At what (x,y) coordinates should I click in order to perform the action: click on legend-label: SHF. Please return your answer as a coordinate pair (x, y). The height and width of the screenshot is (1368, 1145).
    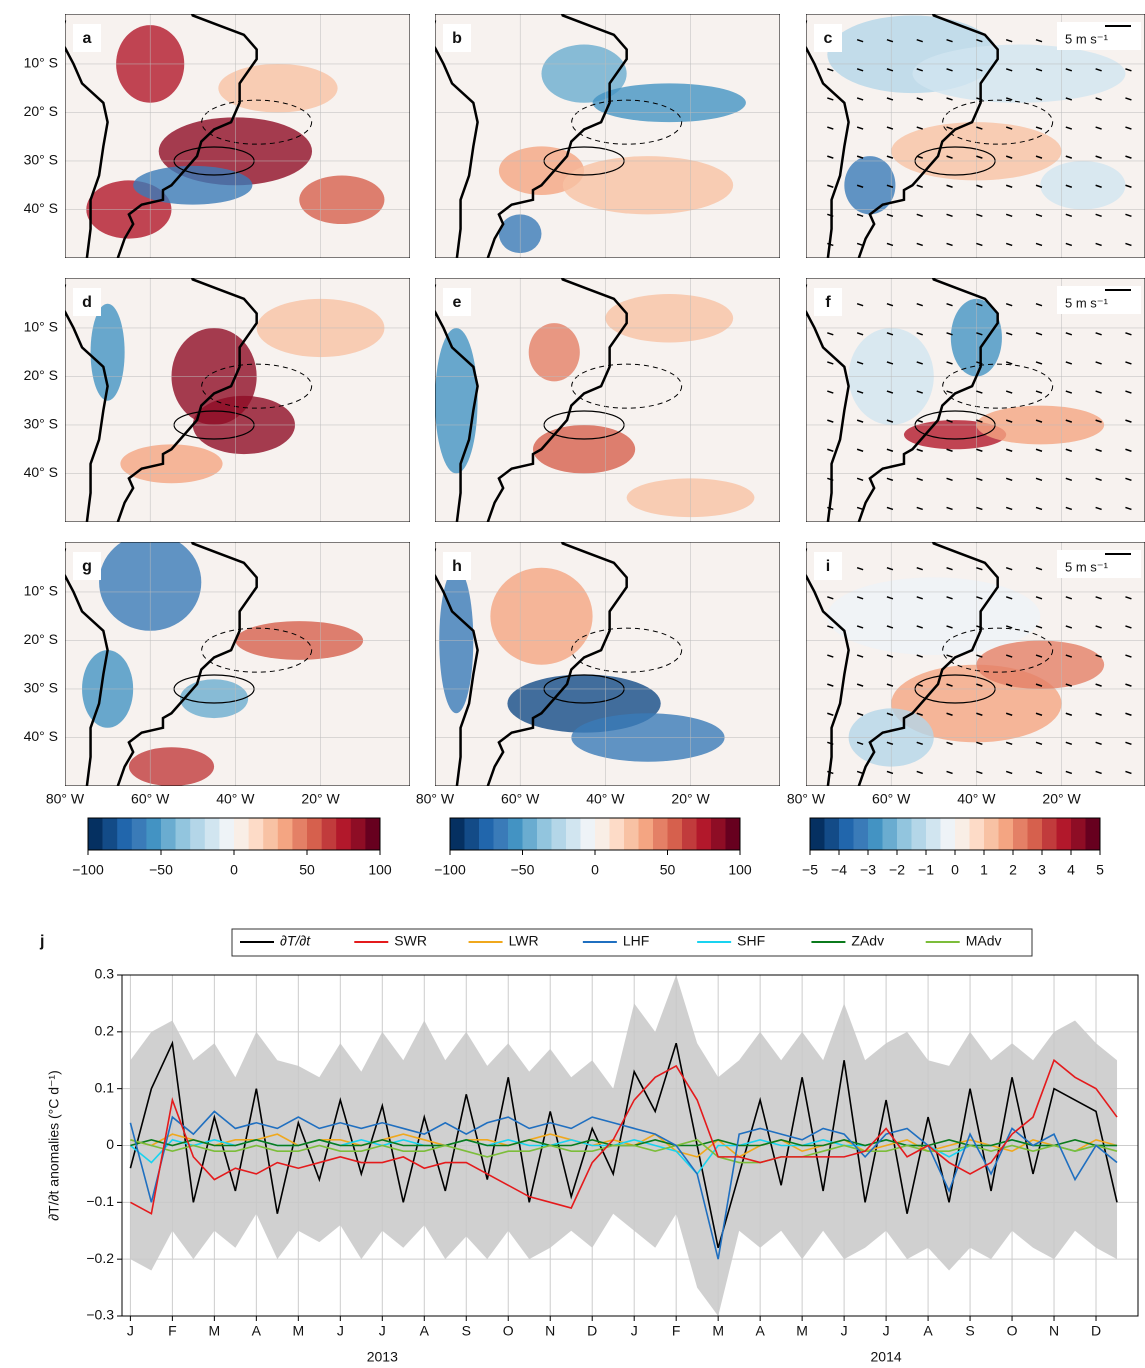
    Looking at the image, I should click on (751, 941).